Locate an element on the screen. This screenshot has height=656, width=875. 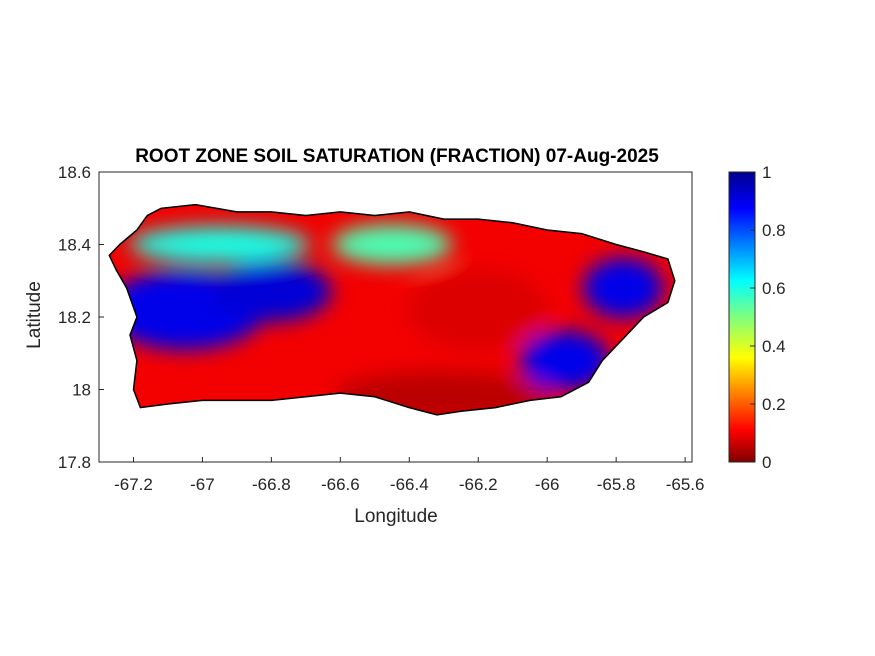
colorbar-tick-label: 0 is located at coordinates (766, 462).